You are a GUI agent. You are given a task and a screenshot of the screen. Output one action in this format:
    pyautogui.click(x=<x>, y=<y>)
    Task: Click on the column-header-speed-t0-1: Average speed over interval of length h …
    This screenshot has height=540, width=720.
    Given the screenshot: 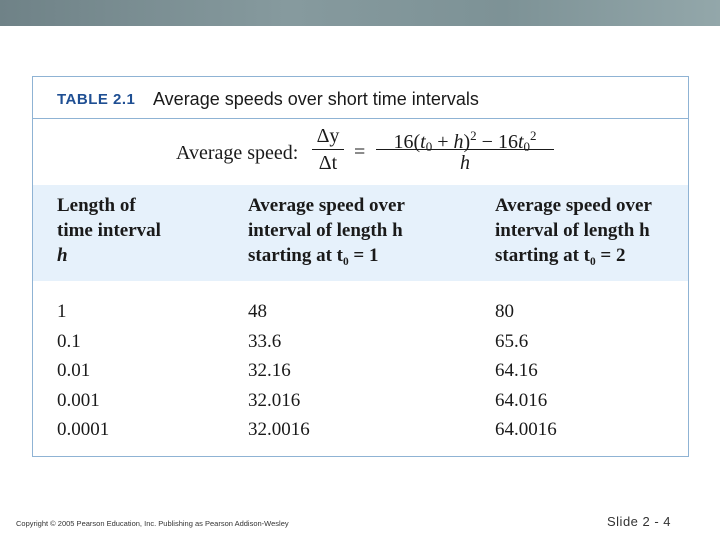 What is the action you would take?
    pyautogui.click(x=326, y=230)
    